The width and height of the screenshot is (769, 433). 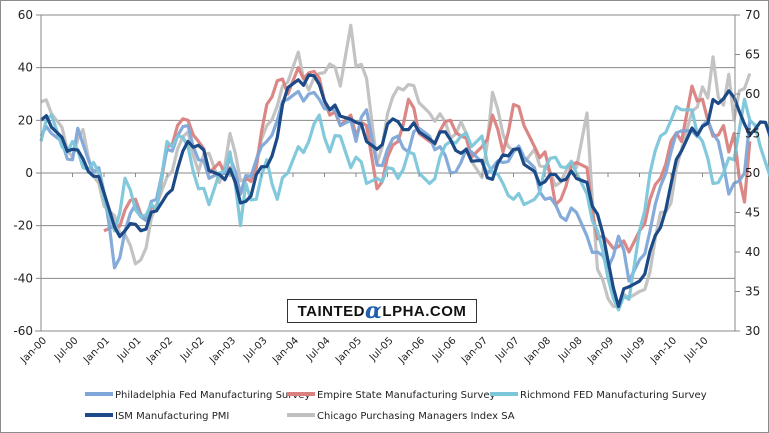 What do you see at coordinates (212, 395) in the screenshot?
I see `legend-label: Philadelphia Fed Manufacturing Survey` at bounding box center [212, 395].